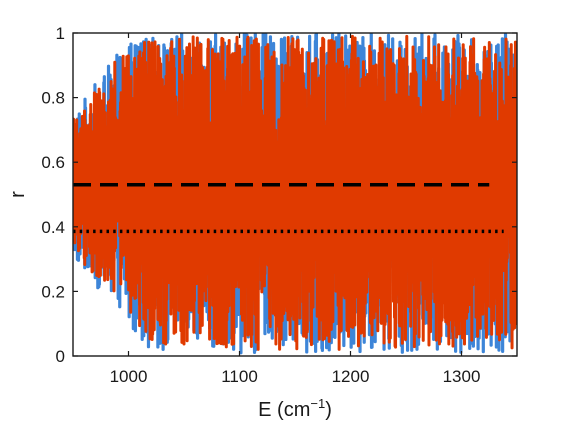 The width and height of the screenshot is (569, 427). What do you see at coordinates (60, 356) in the screenshot?
I see `y-tick-label: 0` at bounding box center [60, 356].